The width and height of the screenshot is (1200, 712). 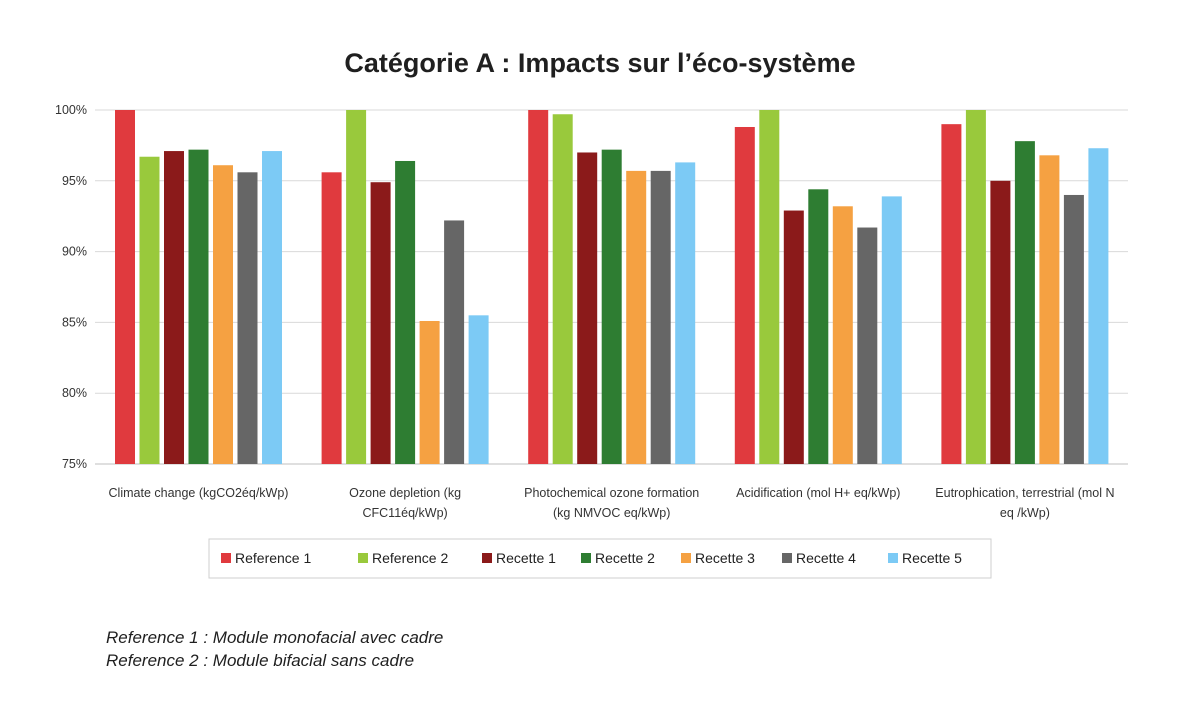 I want to click on y-tick-label: 95%, so click(x=74, y=181).